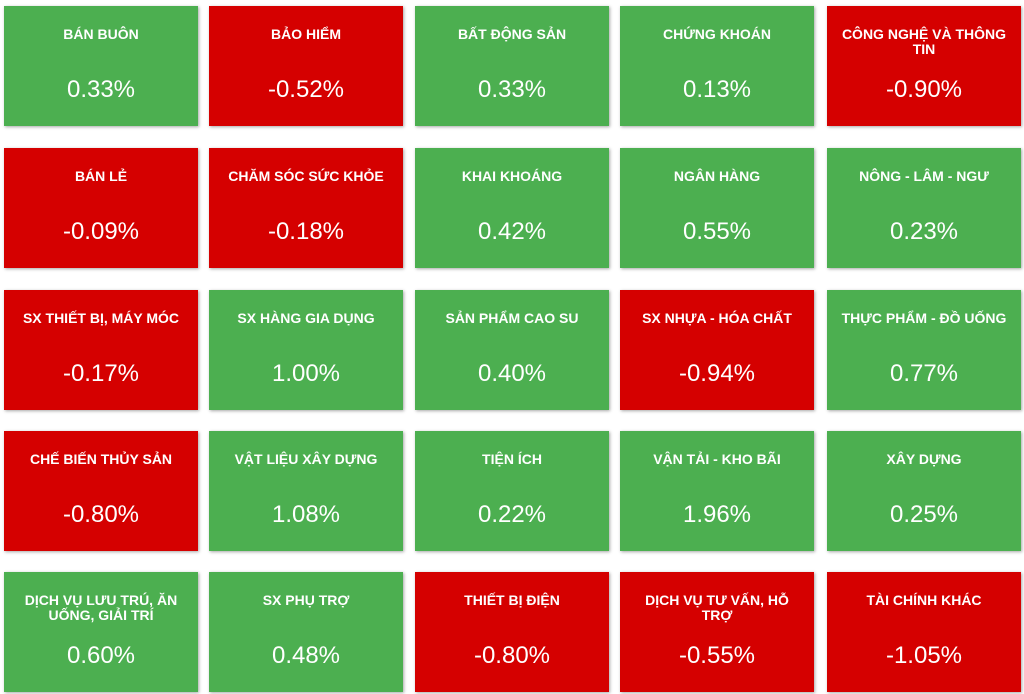 This screenshot has width=1024, height=694. Describe the element at coordinates (924, 318) in the screenshot. I see `sector-name: THỰC PHẨM - ĐỒ UỐNG` at that location.